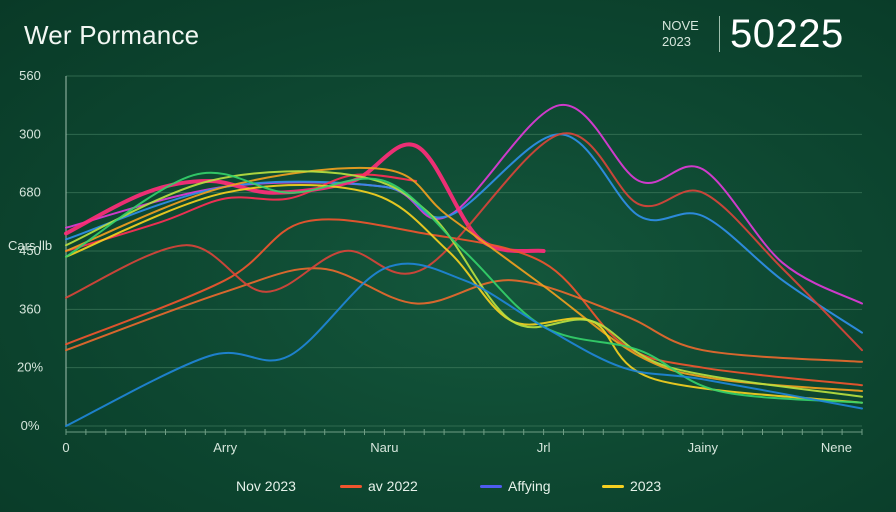 Image resolution: width=896 pixels, height=512 pixels. I want to click on x-tick-label: Jainy, so click(703, 447).